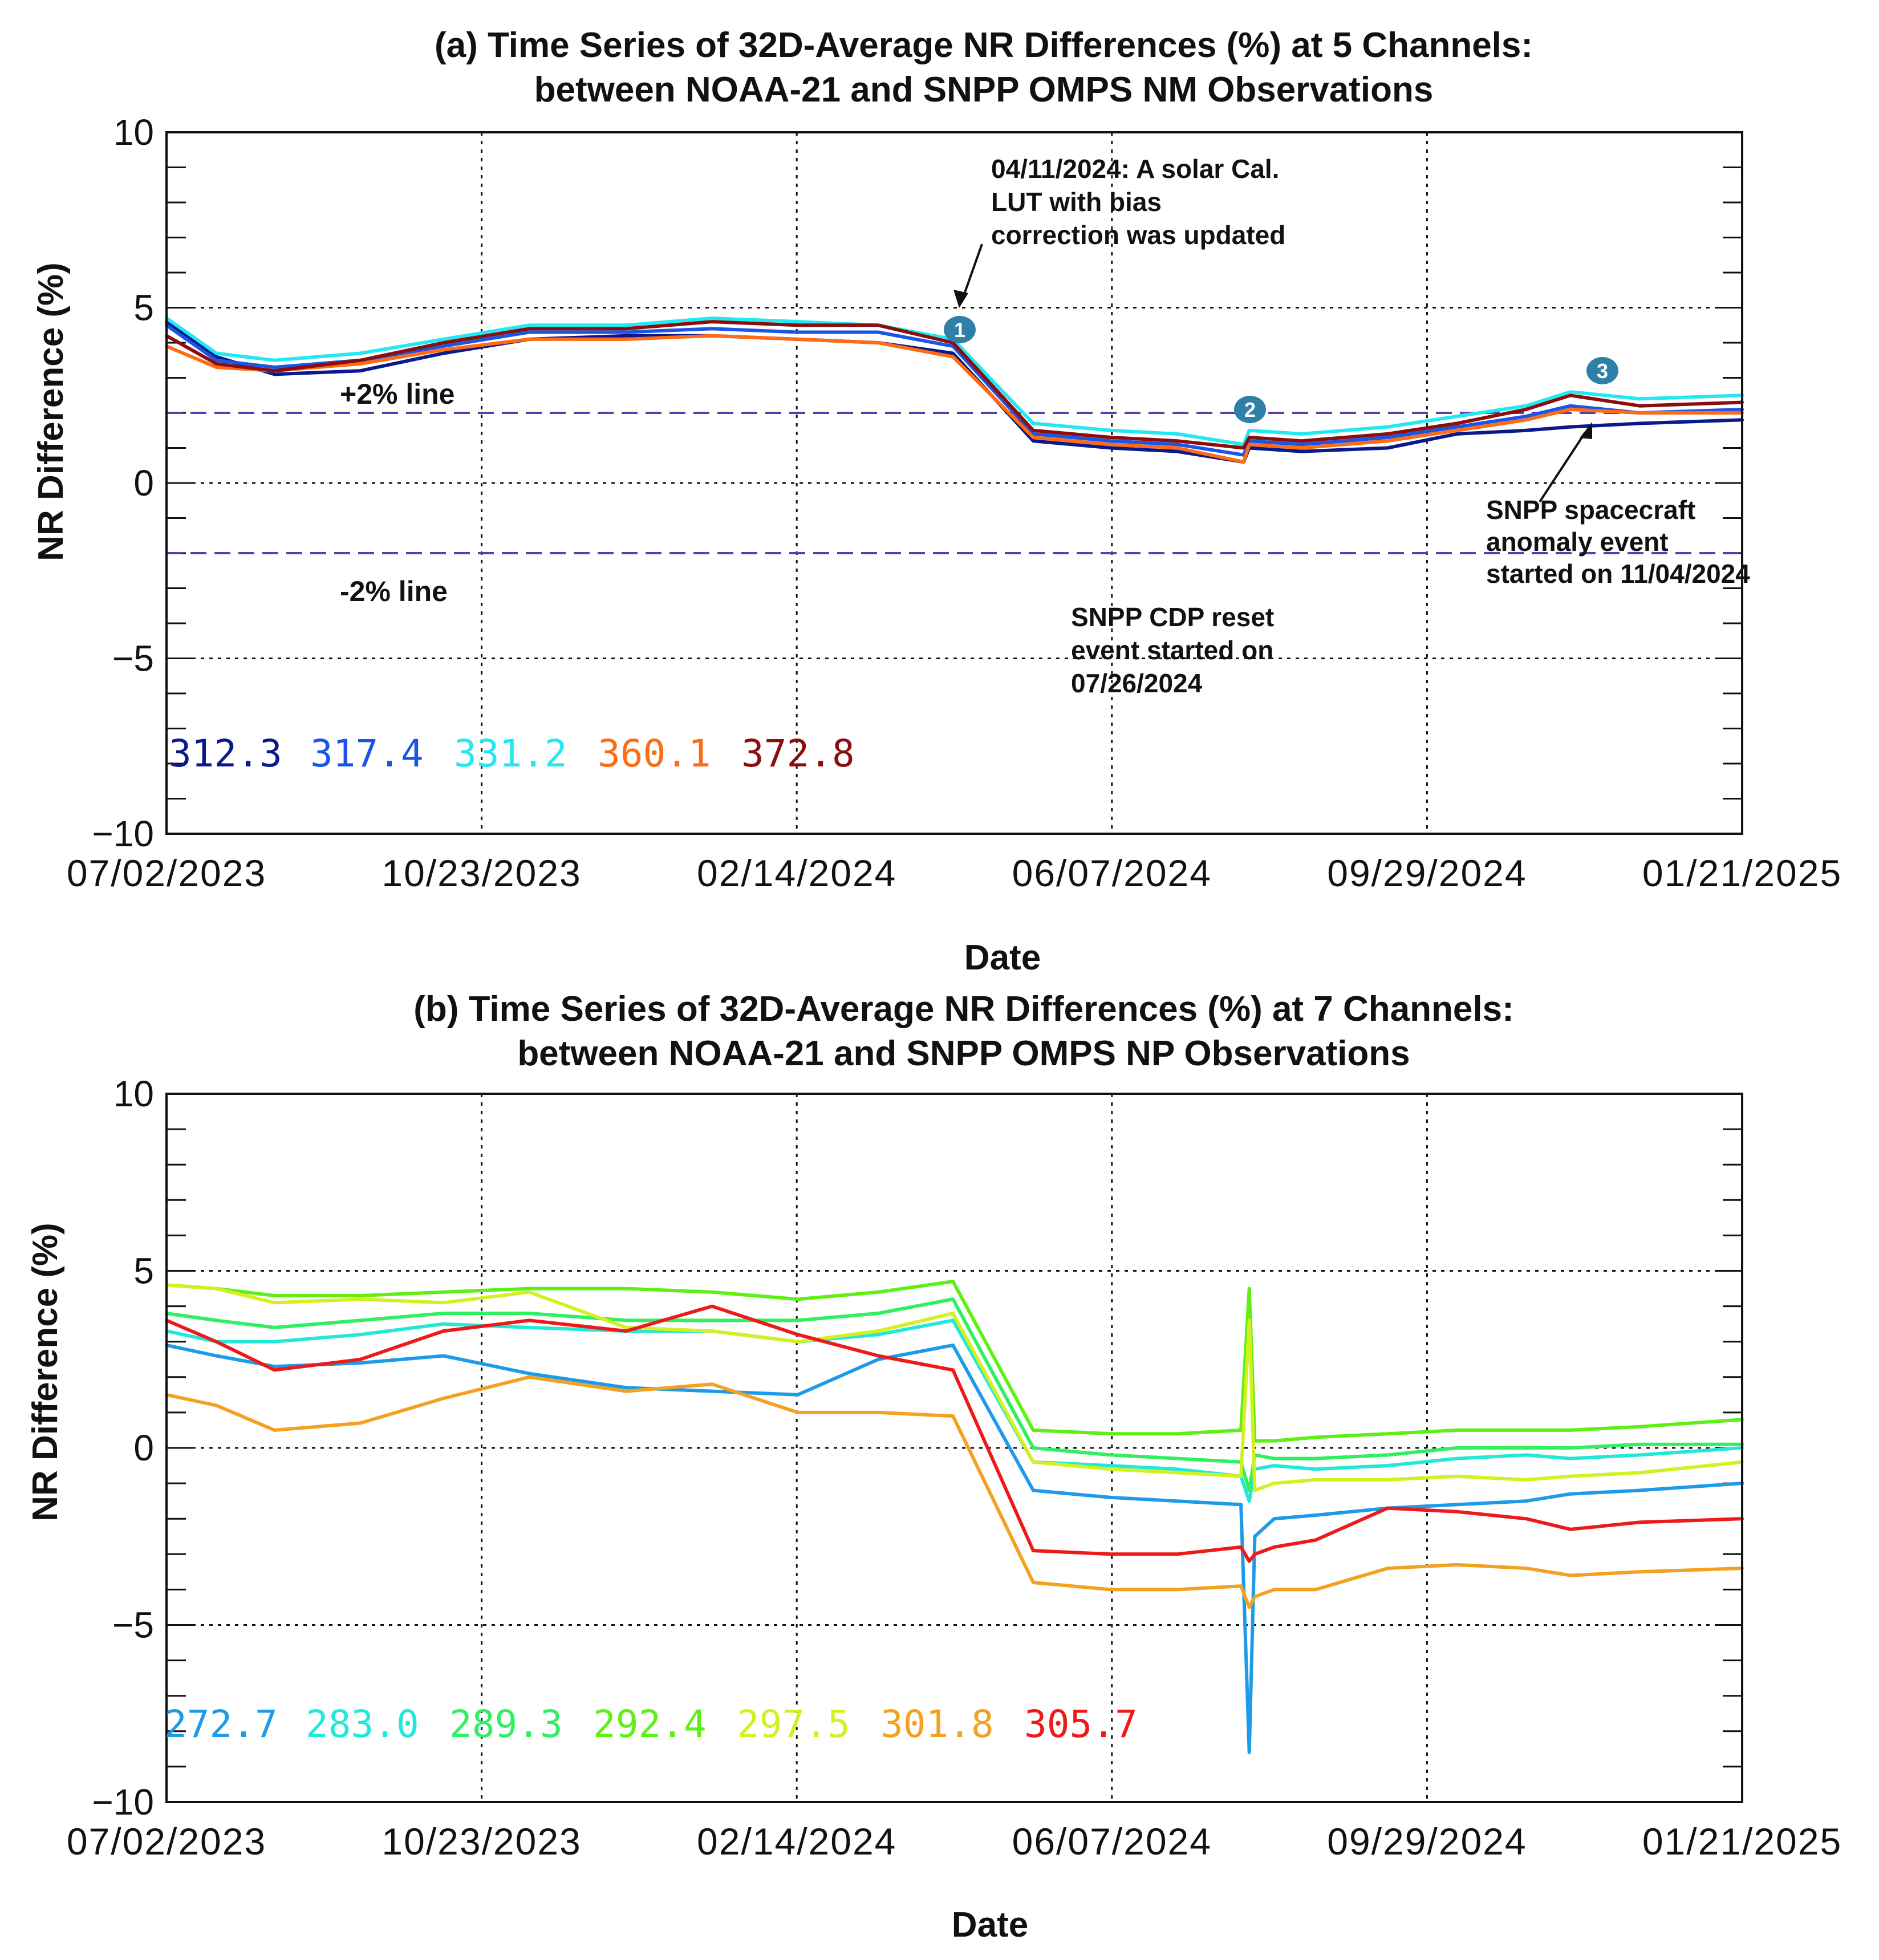 The image size is (1879, 1960). I want to click on svg-text: 3, so click(1602, 371).